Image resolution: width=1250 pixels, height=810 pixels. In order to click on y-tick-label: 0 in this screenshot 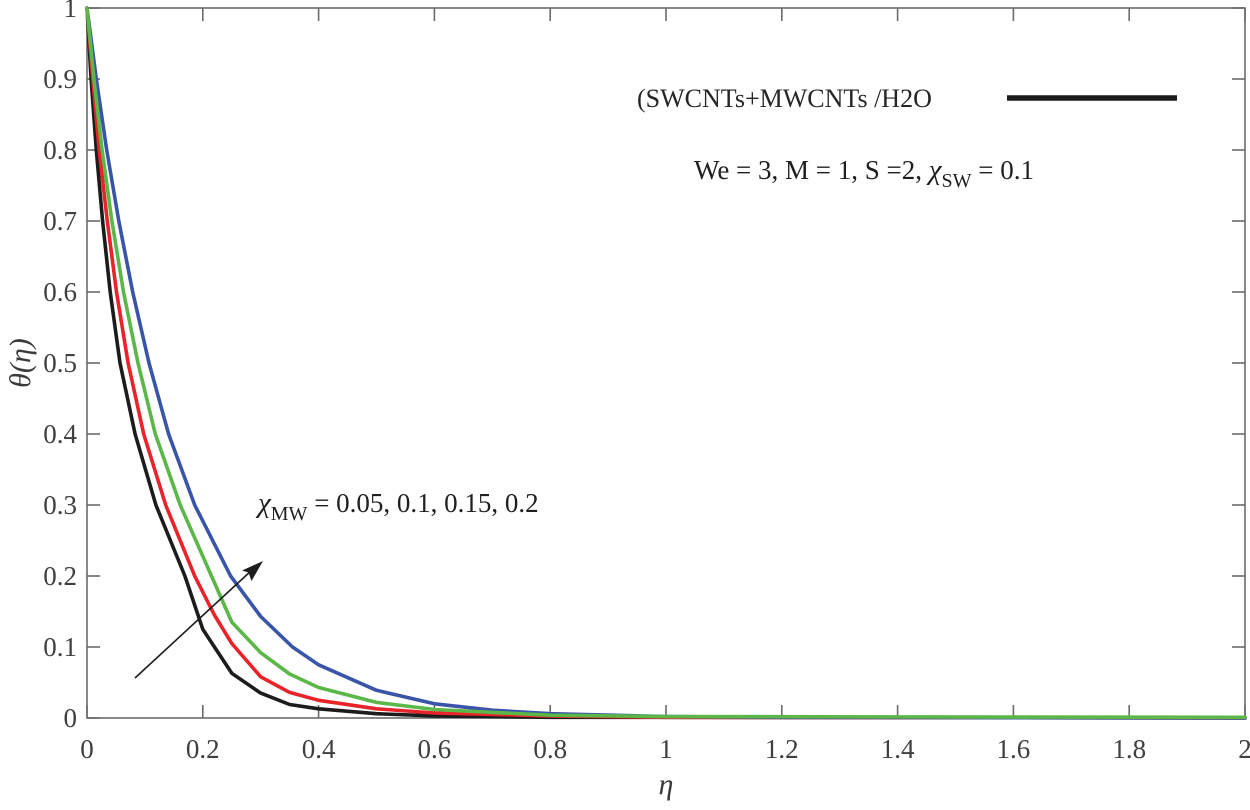, I will do `click(71, 718)`.